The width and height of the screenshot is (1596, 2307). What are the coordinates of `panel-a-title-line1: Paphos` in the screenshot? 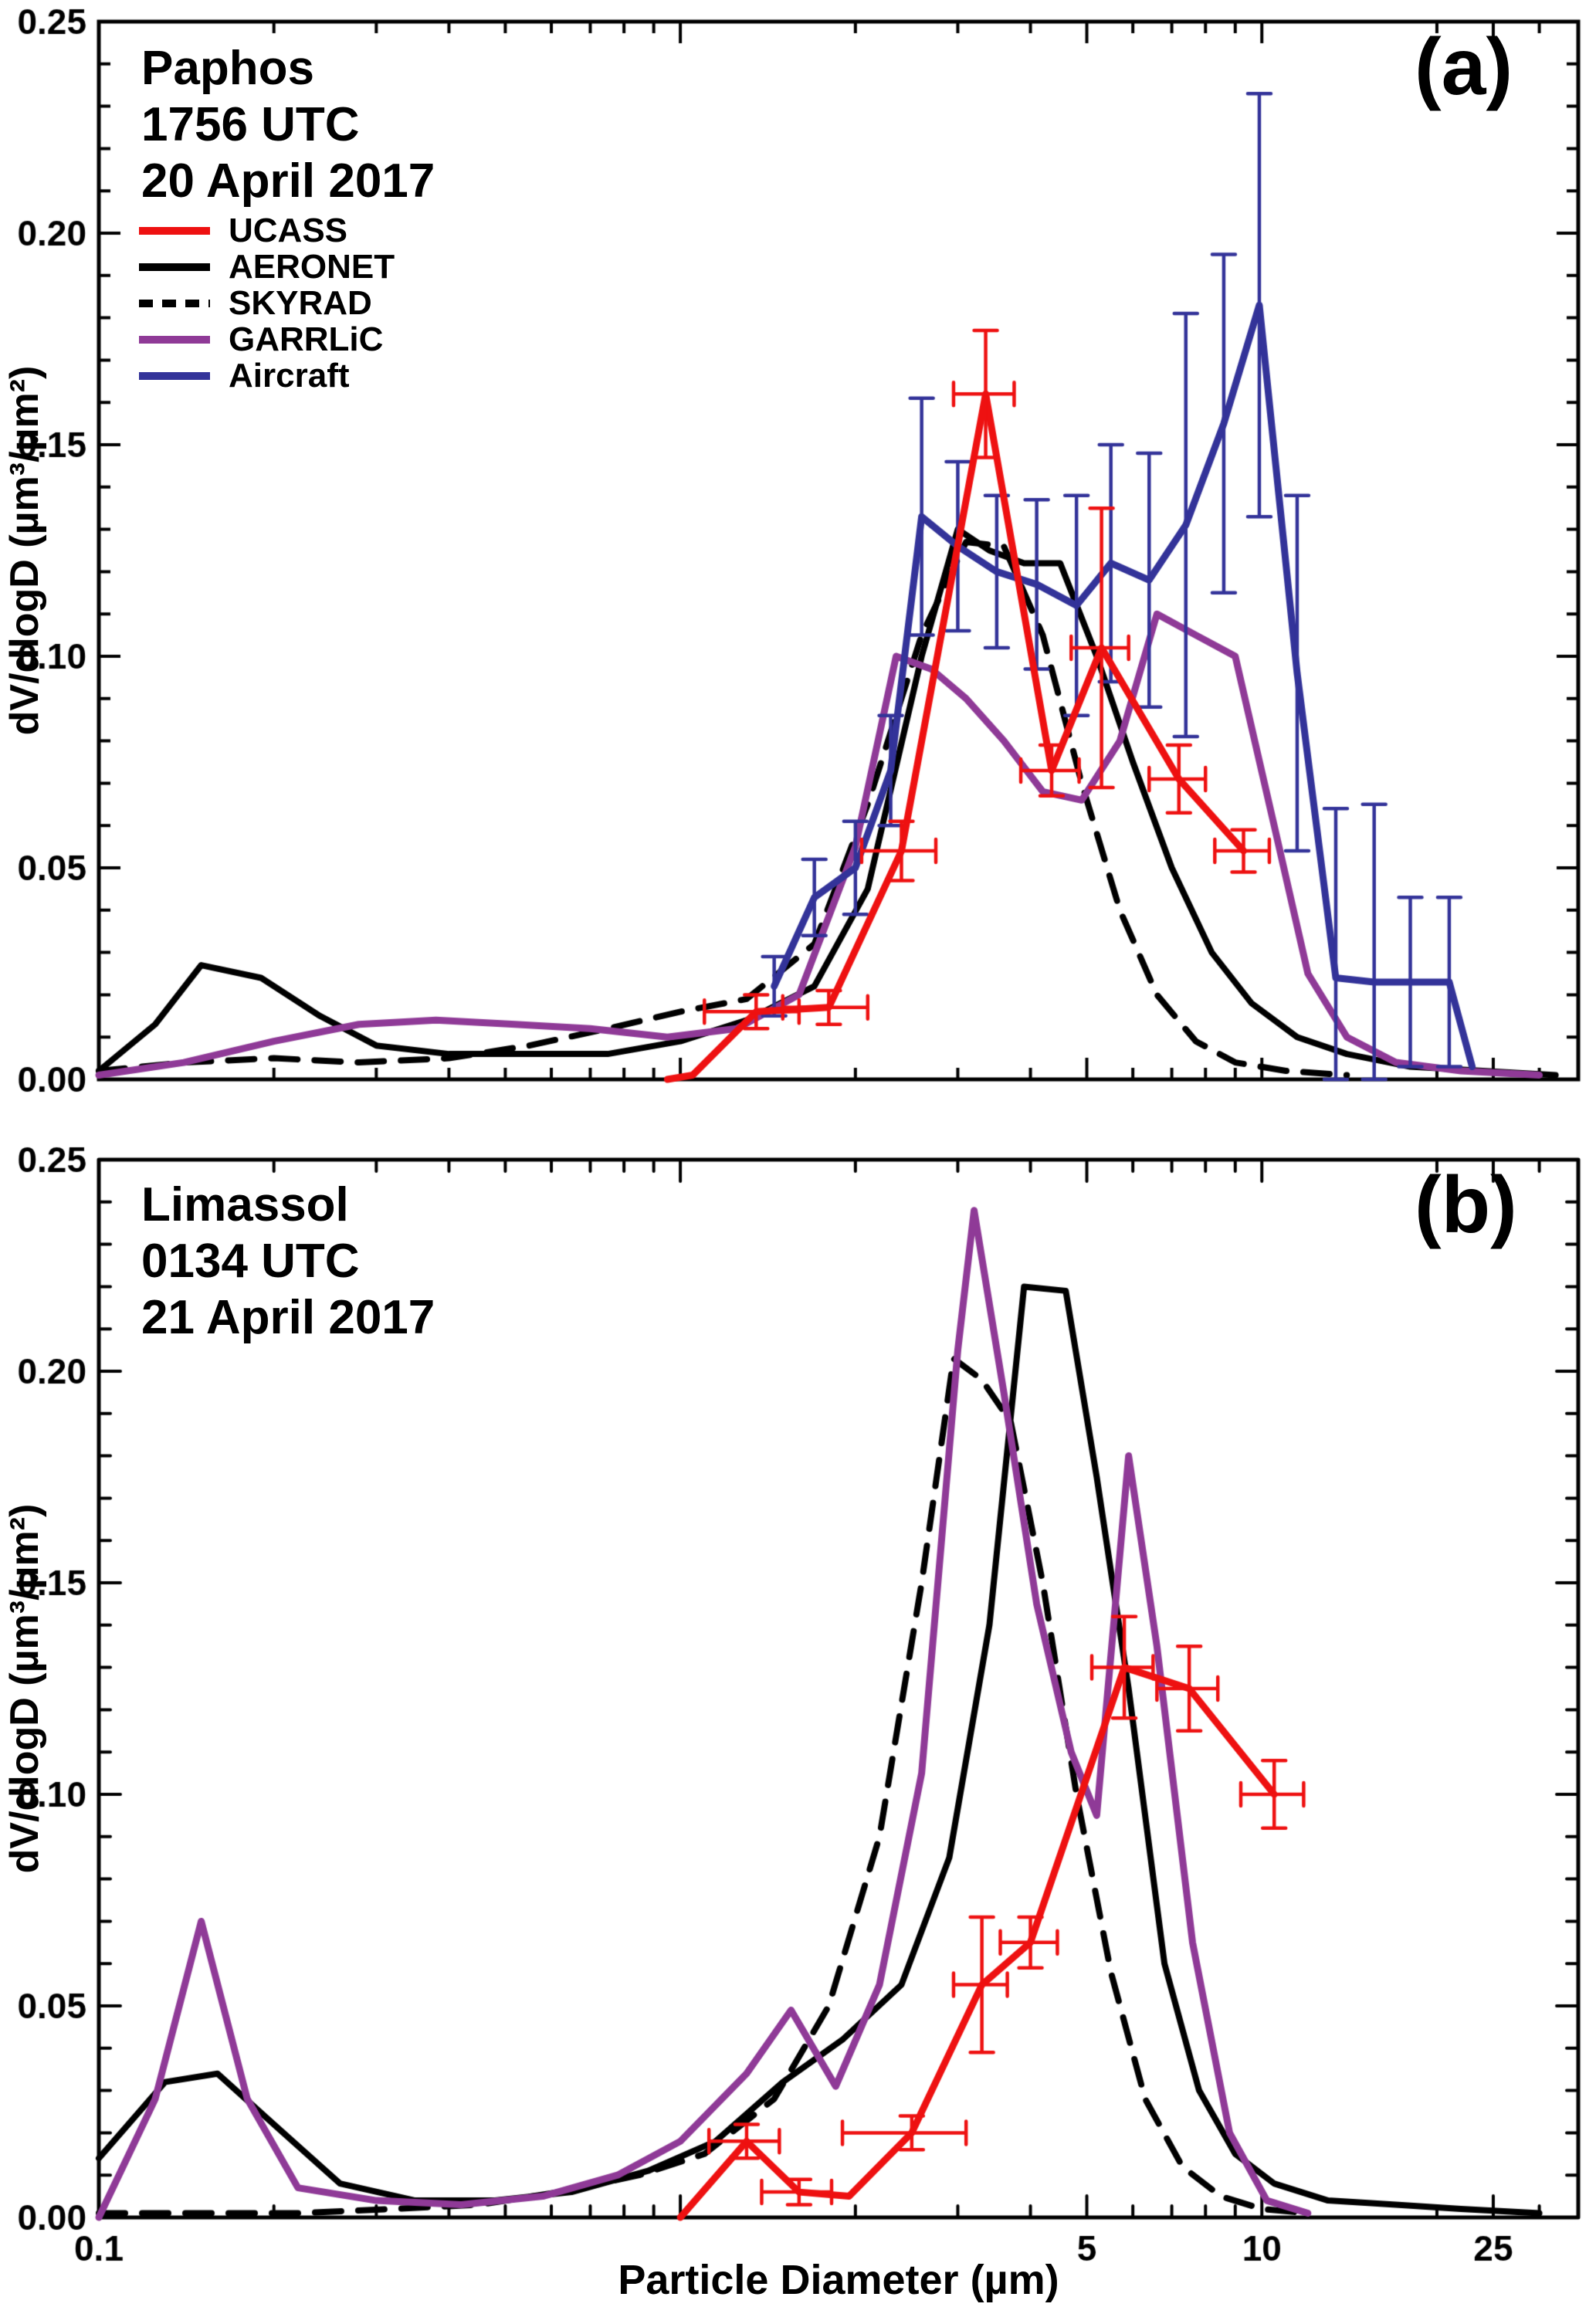 It's located at (228, 69).